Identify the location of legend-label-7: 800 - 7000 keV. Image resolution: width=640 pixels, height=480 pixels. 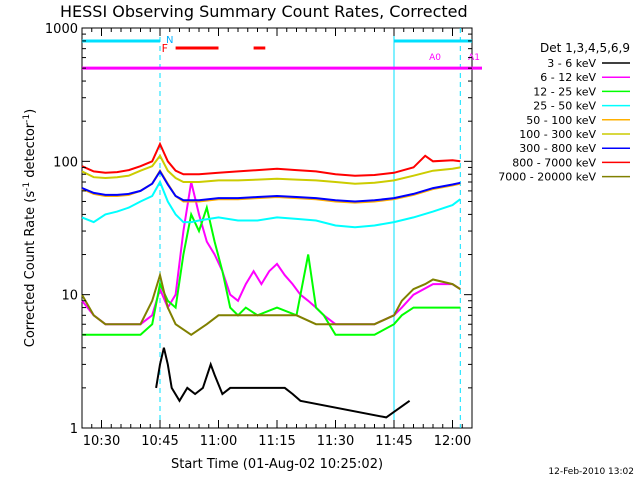
(554, 162).